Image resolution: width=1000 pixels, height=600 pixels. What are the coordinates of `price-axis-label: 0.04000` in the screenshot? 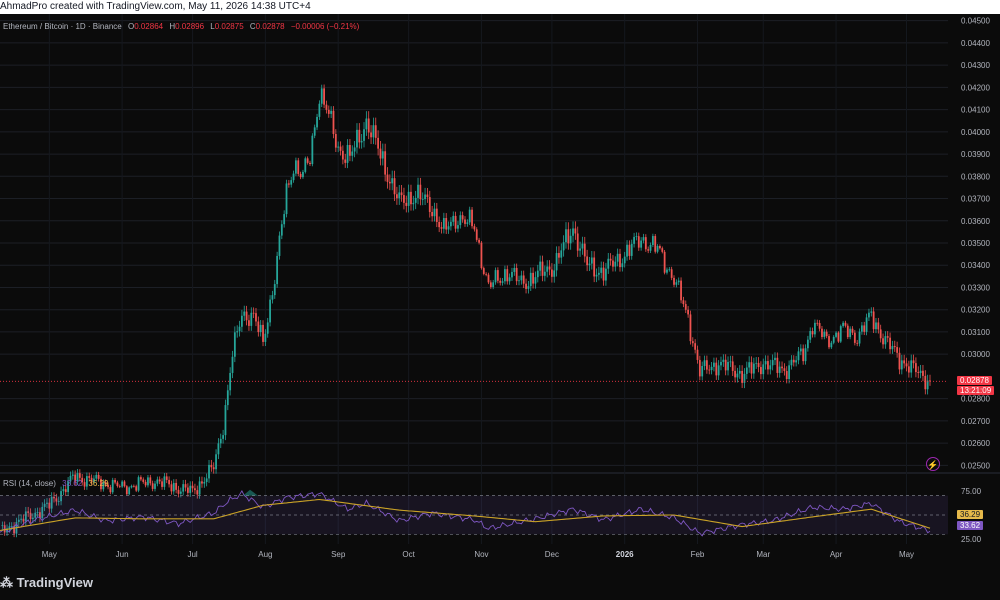 It's located at (975, 132).